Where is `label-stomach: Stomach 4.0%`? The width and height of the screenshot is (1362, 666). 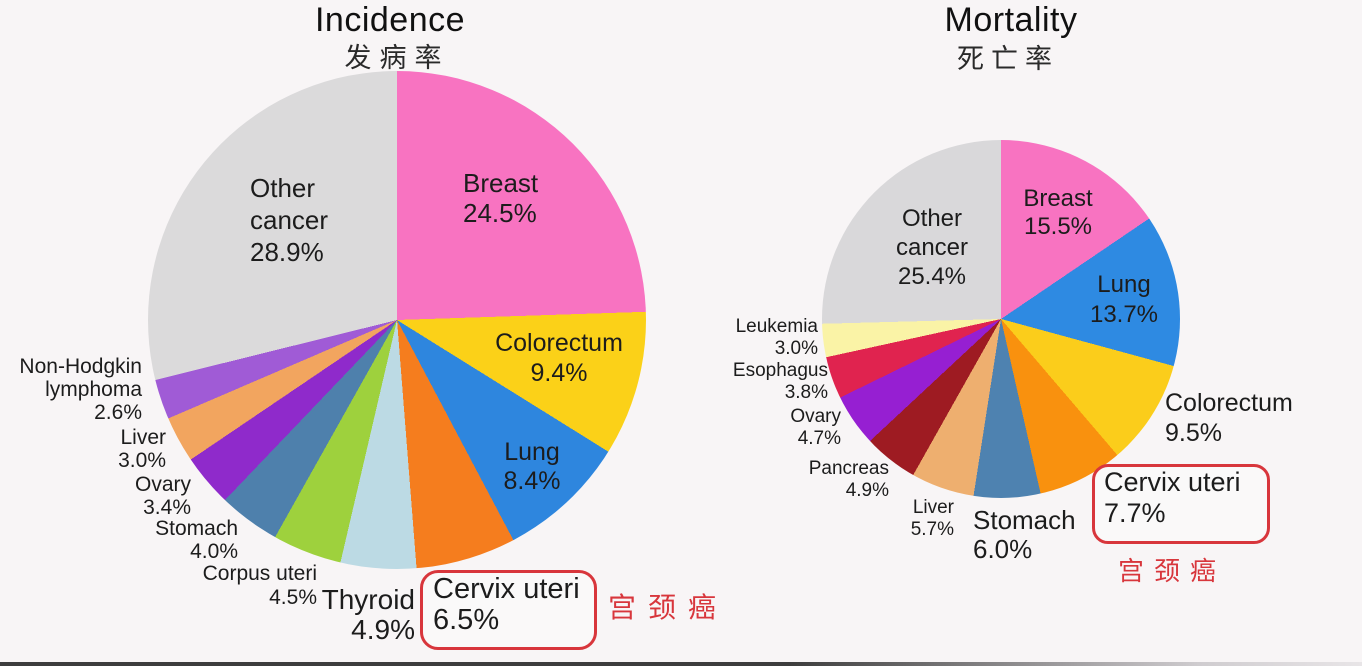 label-stomach: Stomach 4.0% is located at coordinates (196, 540).